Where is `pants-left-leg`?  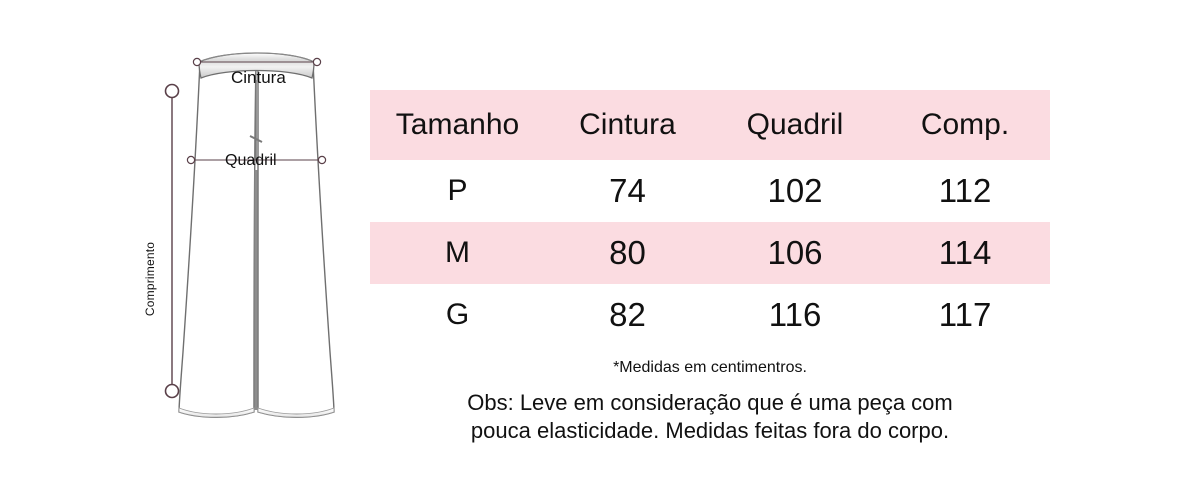
pants-left-leg is located at coordinates (217, 239).